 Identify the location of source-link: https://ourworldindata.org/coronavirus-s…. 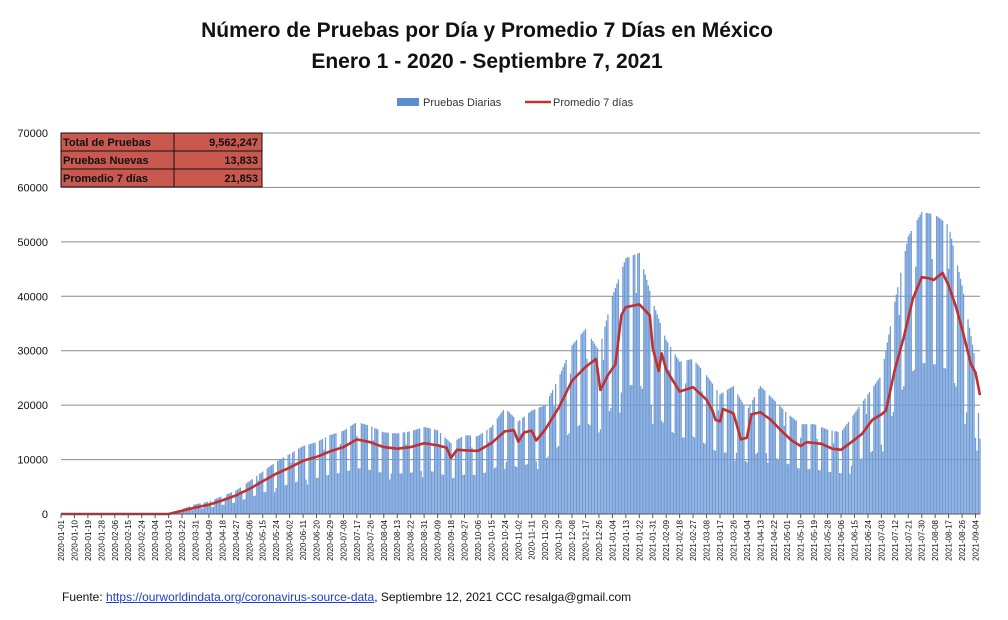
(240, 597).